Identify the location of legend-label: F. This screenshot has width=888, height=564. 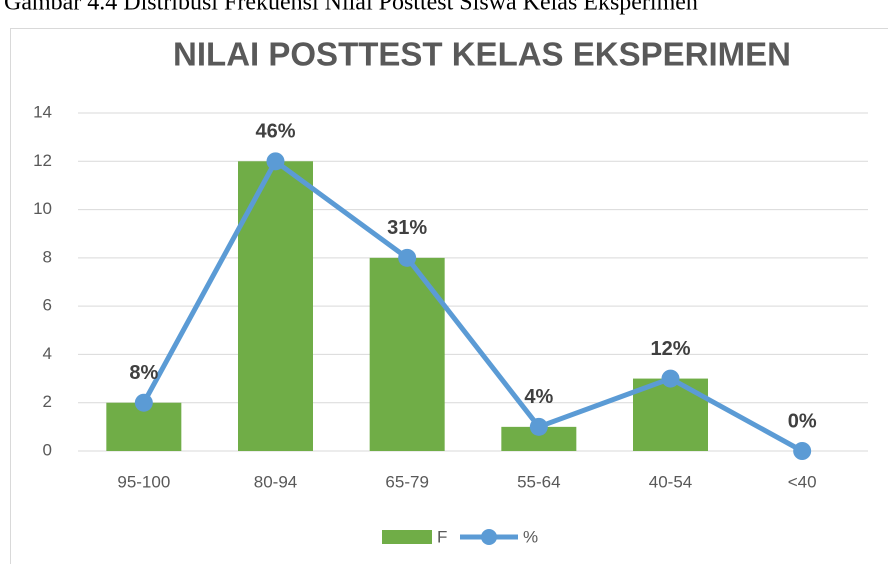
(442, 536).